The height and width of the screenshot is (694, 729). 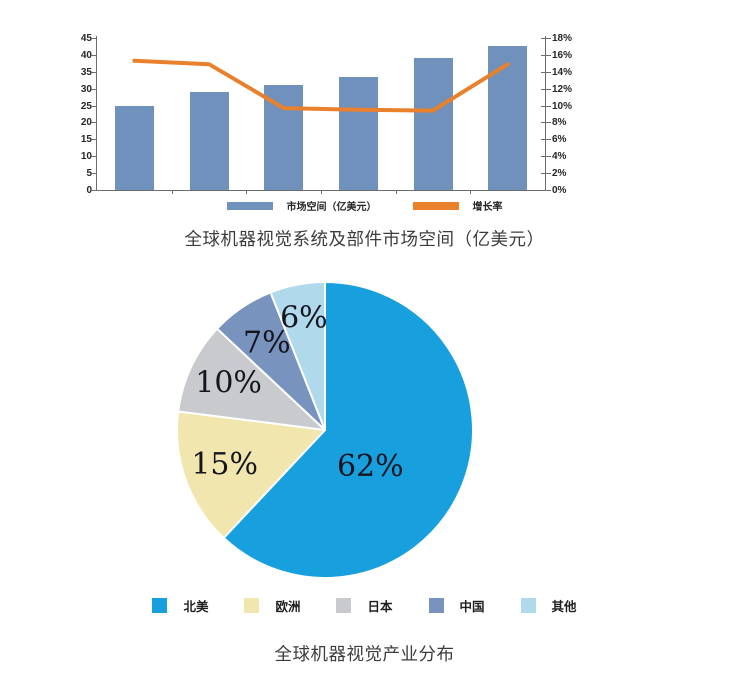 What do you see at coordinates (370, 466) in the screenshot?
I see `pie-slice-label: 62%` at bounding box center [370, 466].